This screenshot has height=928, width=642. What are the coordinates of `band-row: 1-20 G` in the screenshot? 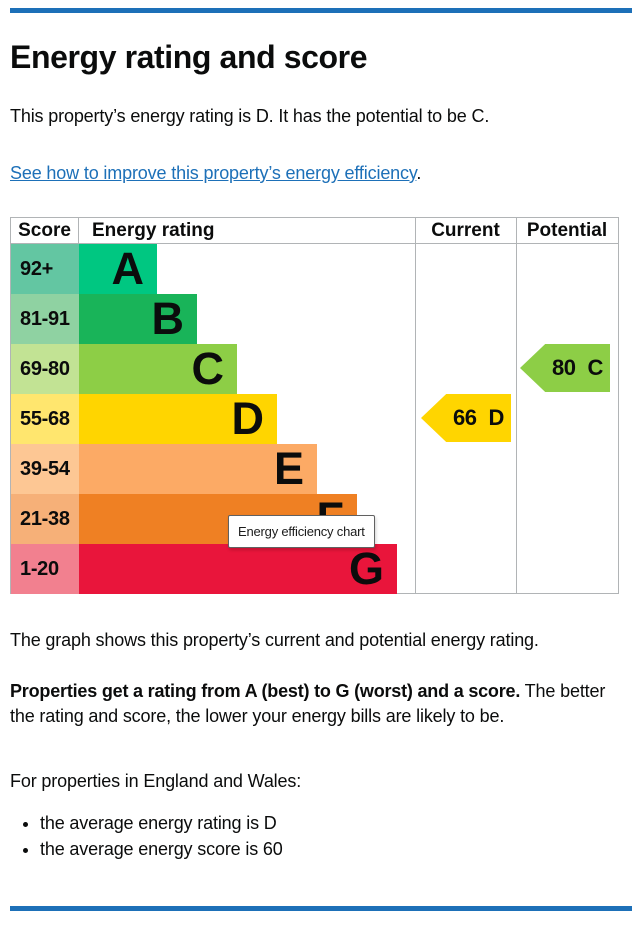 It's located at (314, 569).